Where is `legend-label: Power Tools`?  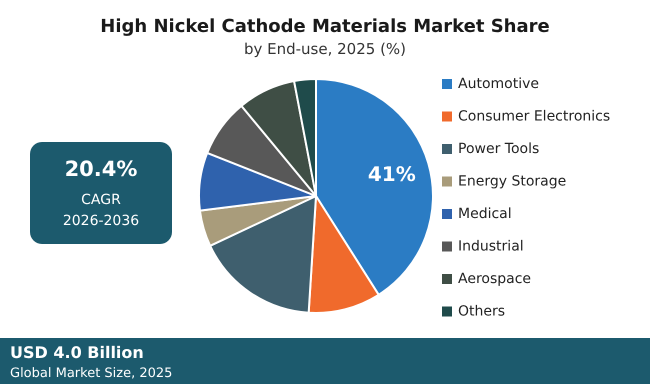 legend-label: Power Tools is located at coordinates (499, 149).